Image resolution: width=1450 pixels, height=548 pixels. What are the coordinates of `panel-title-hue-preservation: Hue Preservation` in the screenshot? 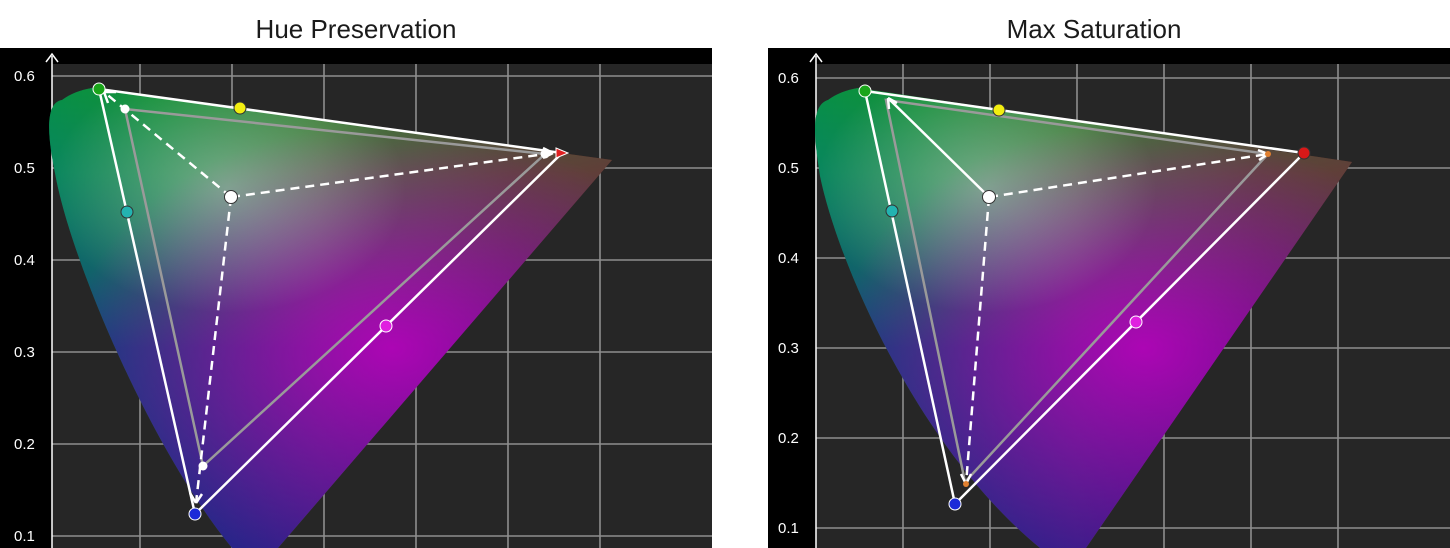 It's located at (356, 29).